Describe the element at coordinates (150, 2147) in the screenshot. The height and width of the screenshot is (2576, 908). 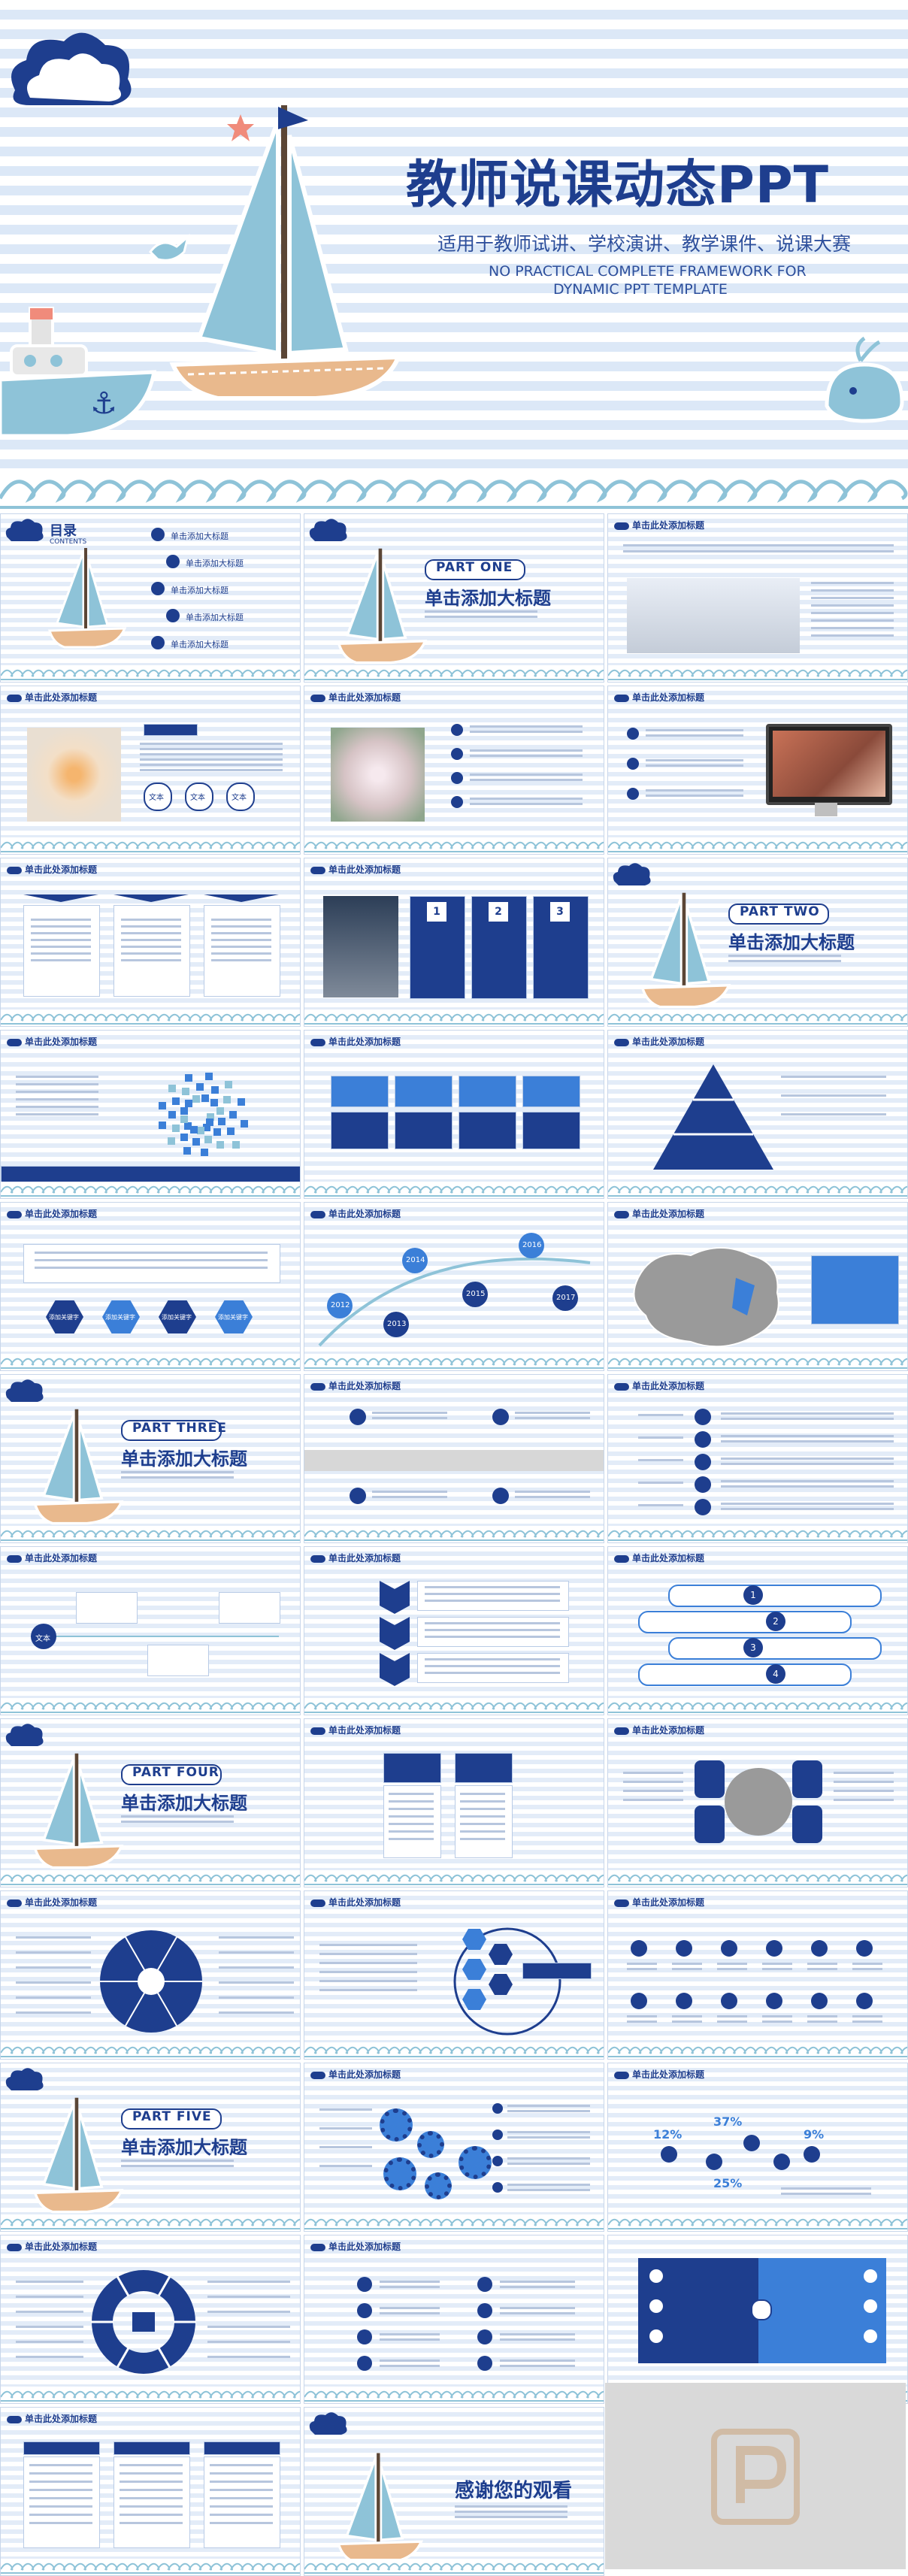
I see `slide-29: PART FIVE 单击添加大标题` at that location.